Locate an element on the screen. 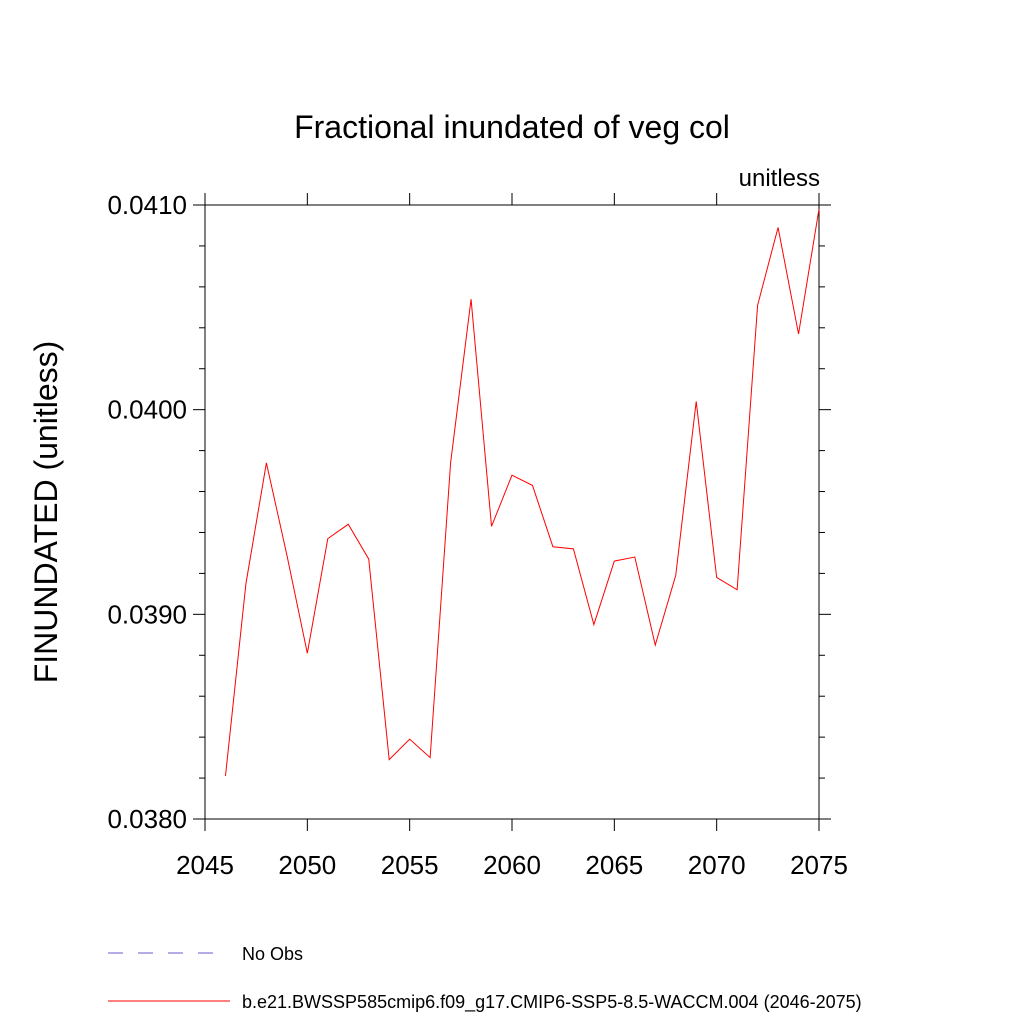 The height and width of the screenshot is (1024, 1024). y-tick-label: 0.0400 is located at coordinates (147, 410).